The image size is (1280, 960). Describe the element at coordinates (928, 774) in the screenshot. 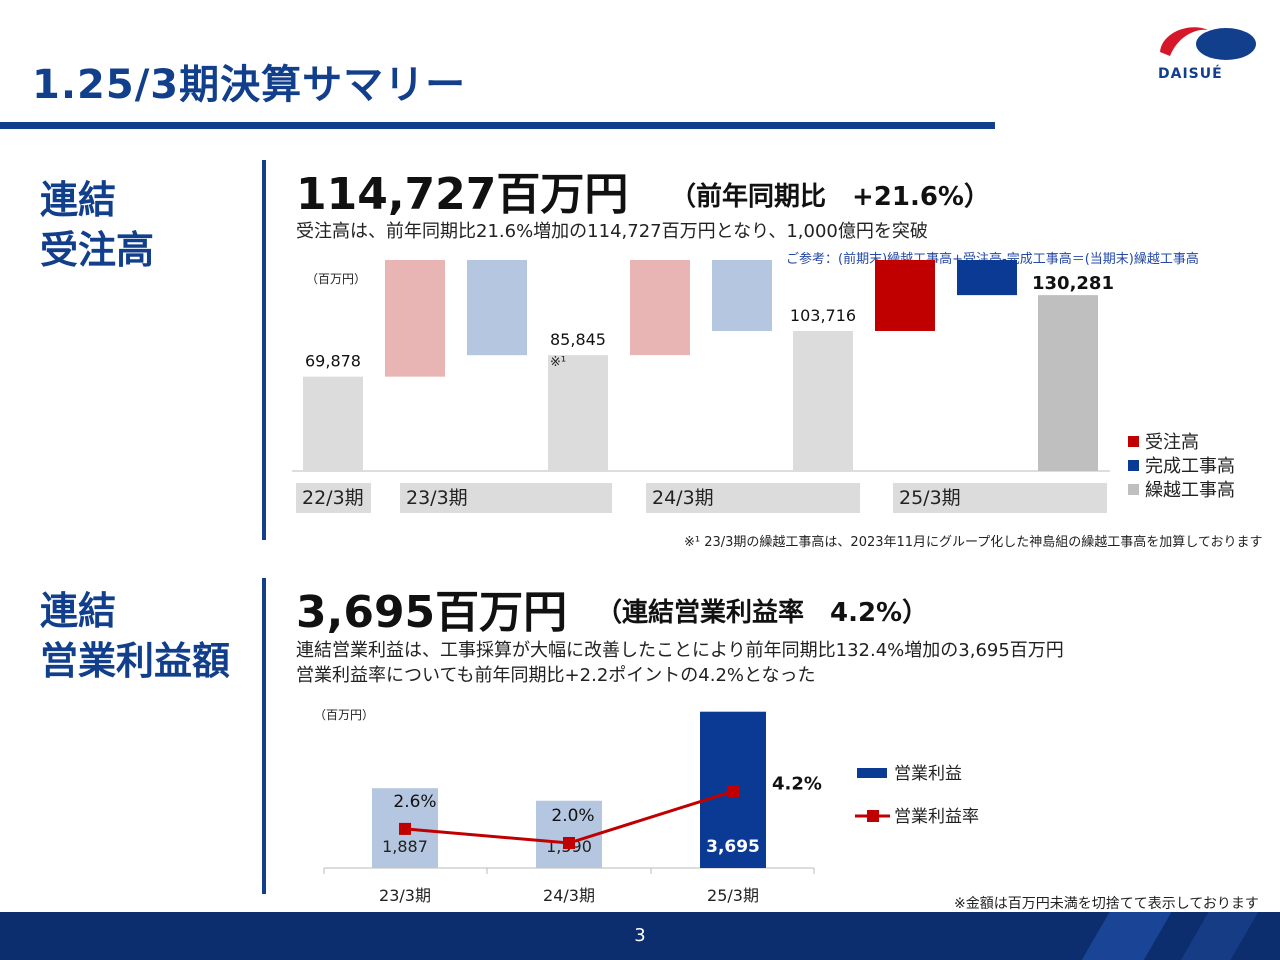

I see `legend-profit-label: 営業利益` at that location.